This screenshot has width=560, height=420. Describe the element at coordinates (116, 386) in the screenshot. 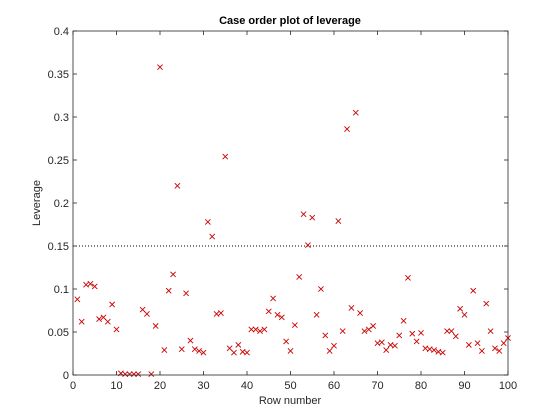

I see `x-tick-label: 10` at that location.